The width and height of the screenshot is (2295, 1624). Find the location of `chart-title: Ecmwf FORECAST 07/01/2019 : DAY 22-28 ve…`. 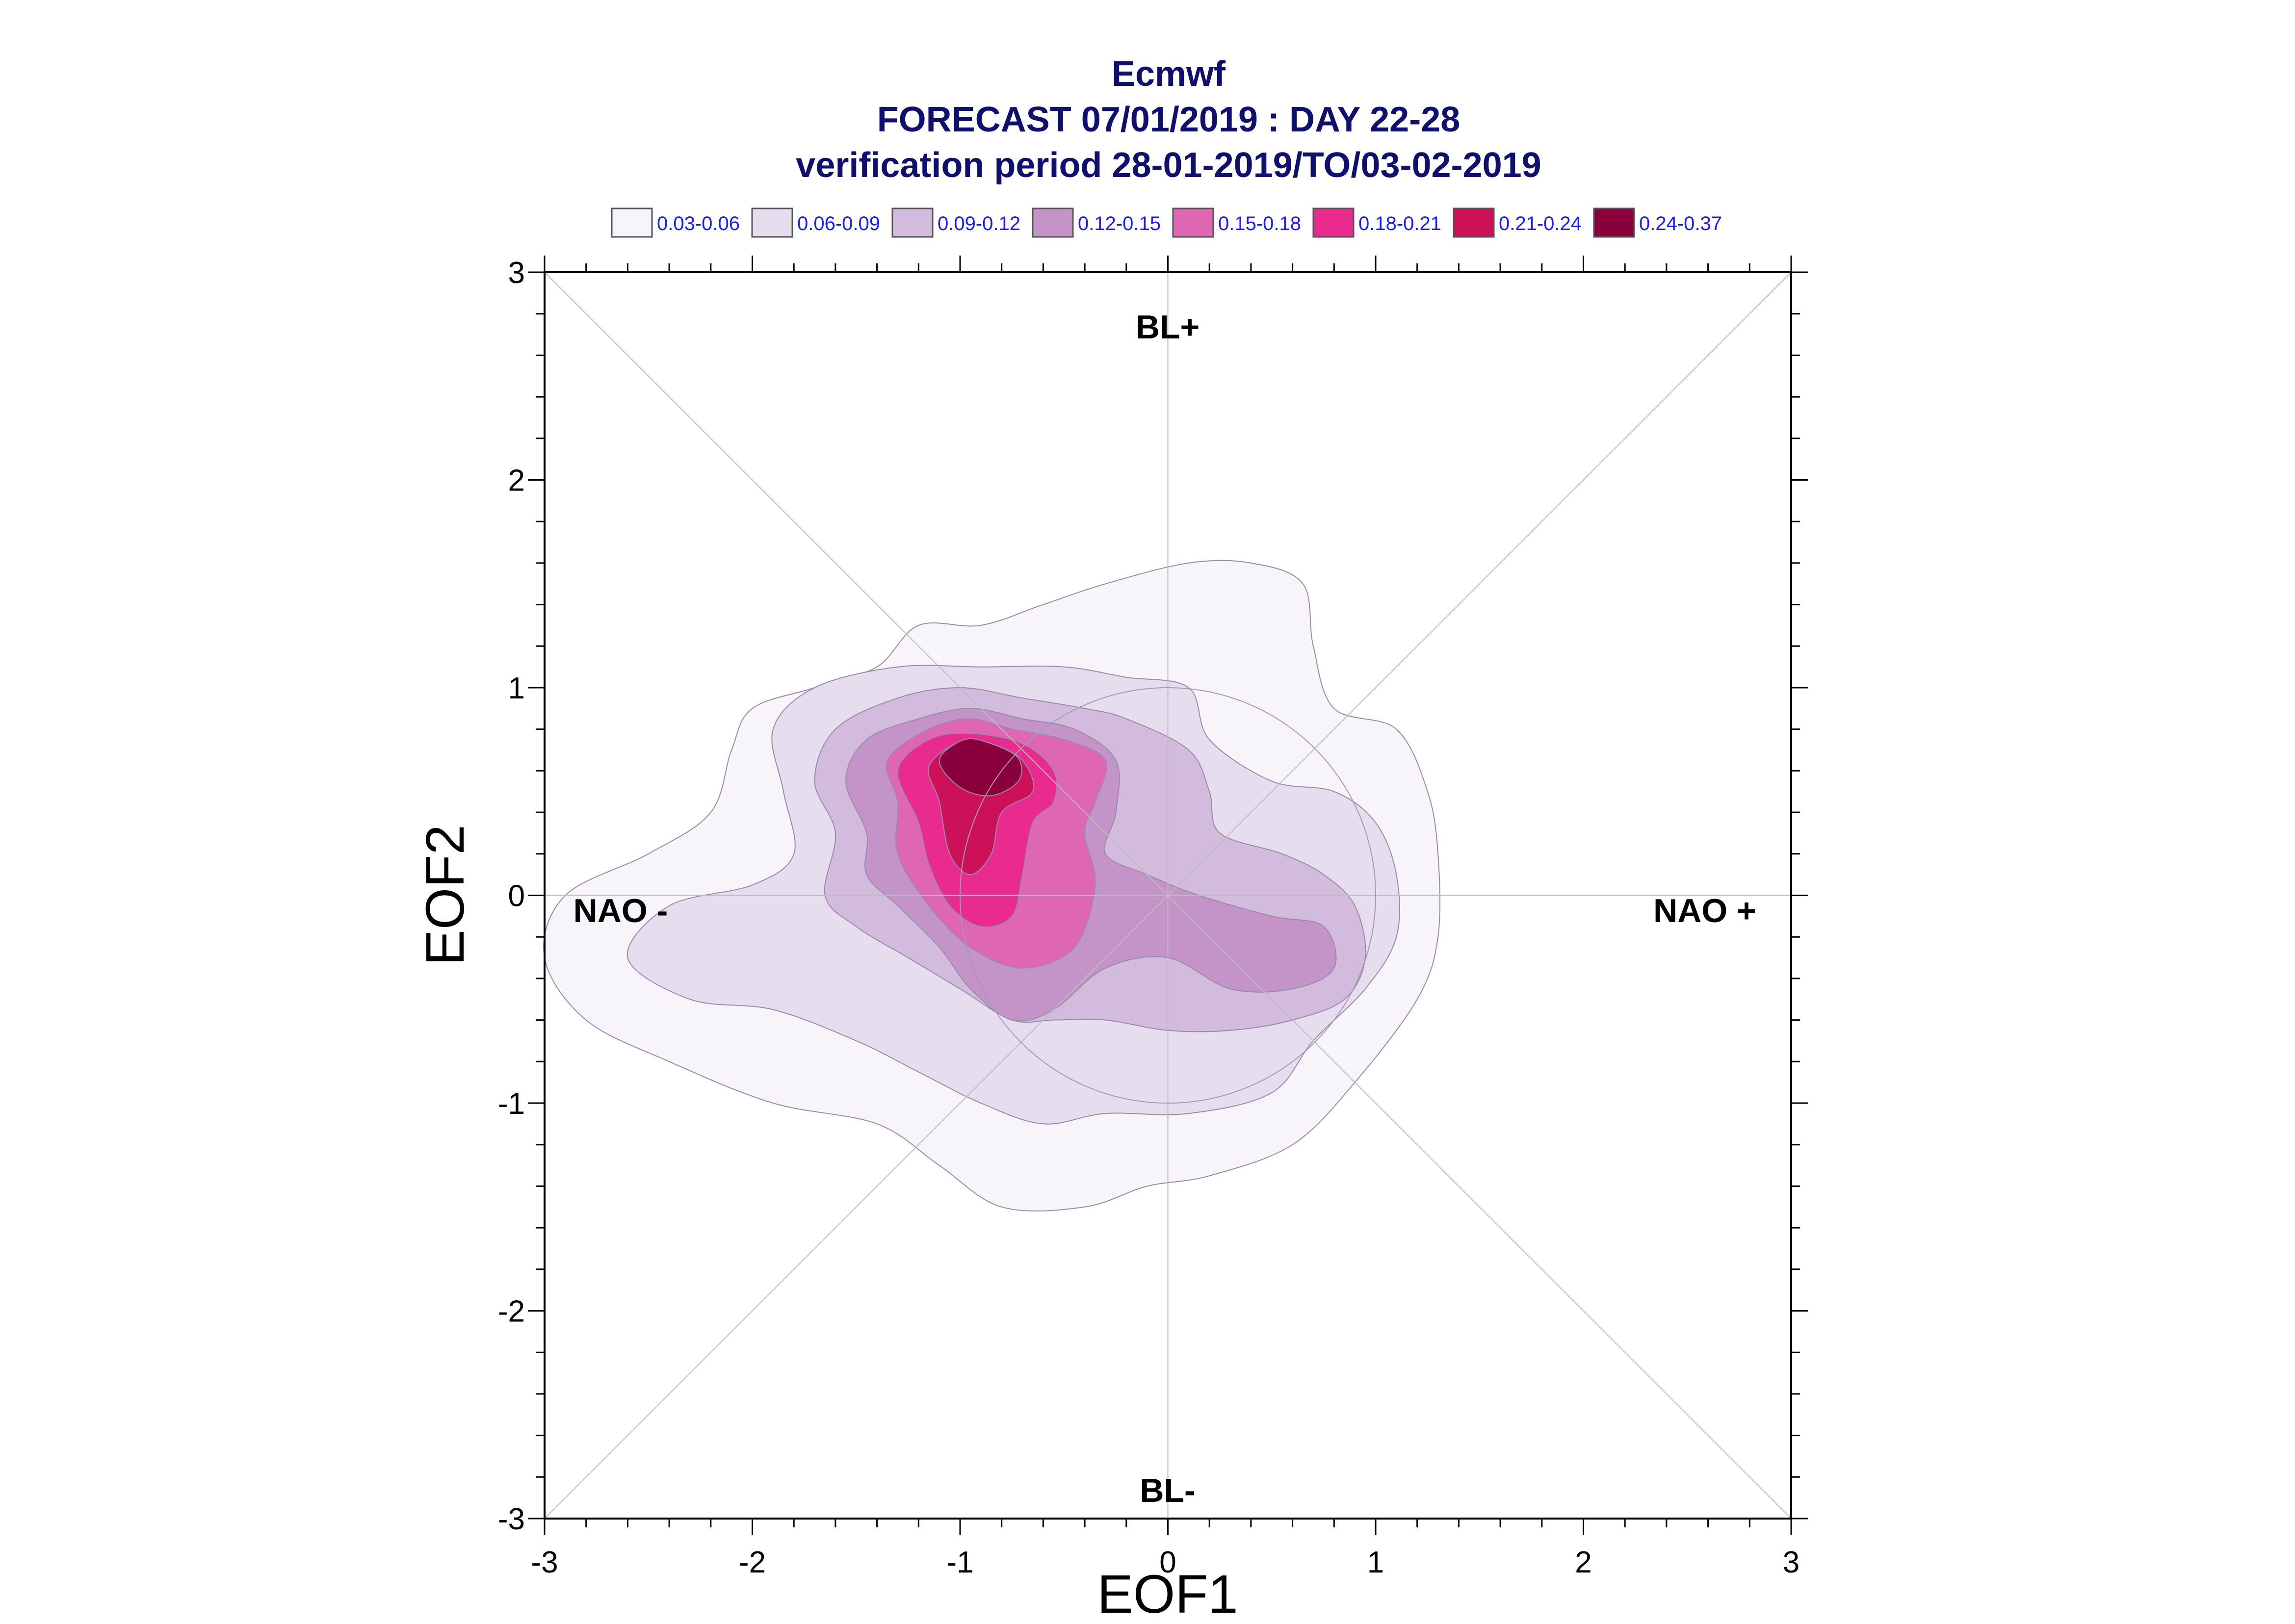

chart-title: Ecmwf FORECAST 07/01/2019 : DAY 22-28 ve… is located at coordinates (1168, 119).